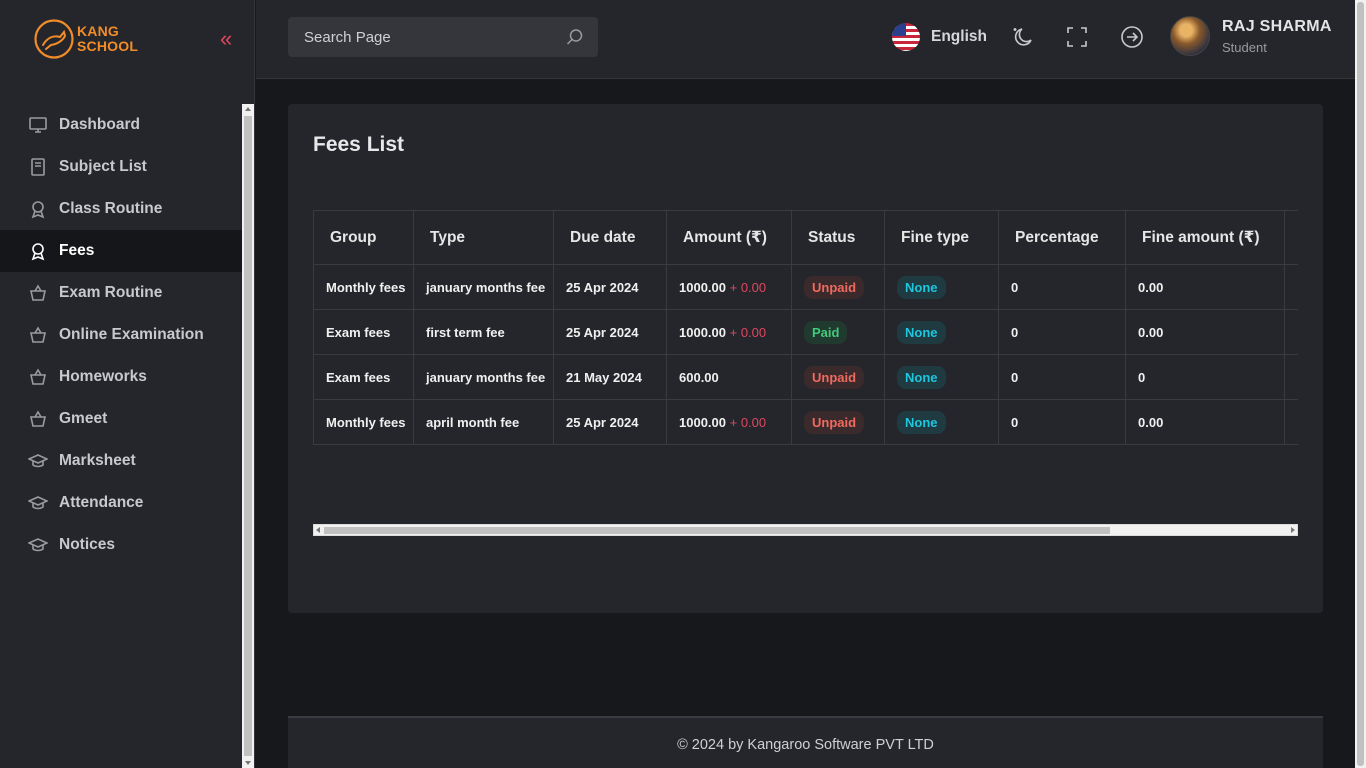 This screenshot has height=768, width=1366. I want to click on fine-type-badge: None, so click(921, 287).